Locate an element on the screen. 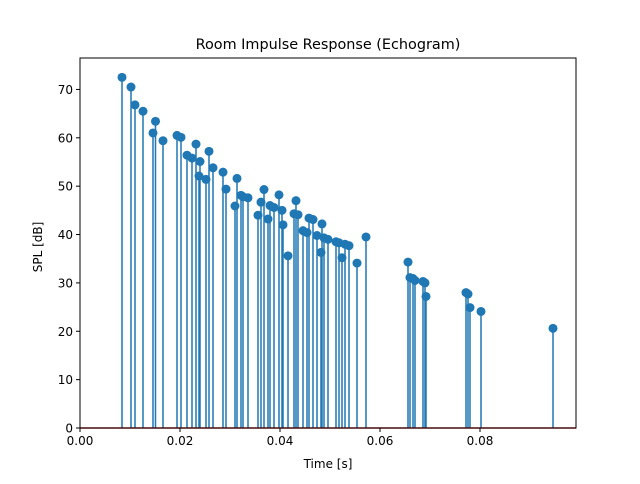  y-axis-label: SPL [dB] is located at coordinates (38, 247).